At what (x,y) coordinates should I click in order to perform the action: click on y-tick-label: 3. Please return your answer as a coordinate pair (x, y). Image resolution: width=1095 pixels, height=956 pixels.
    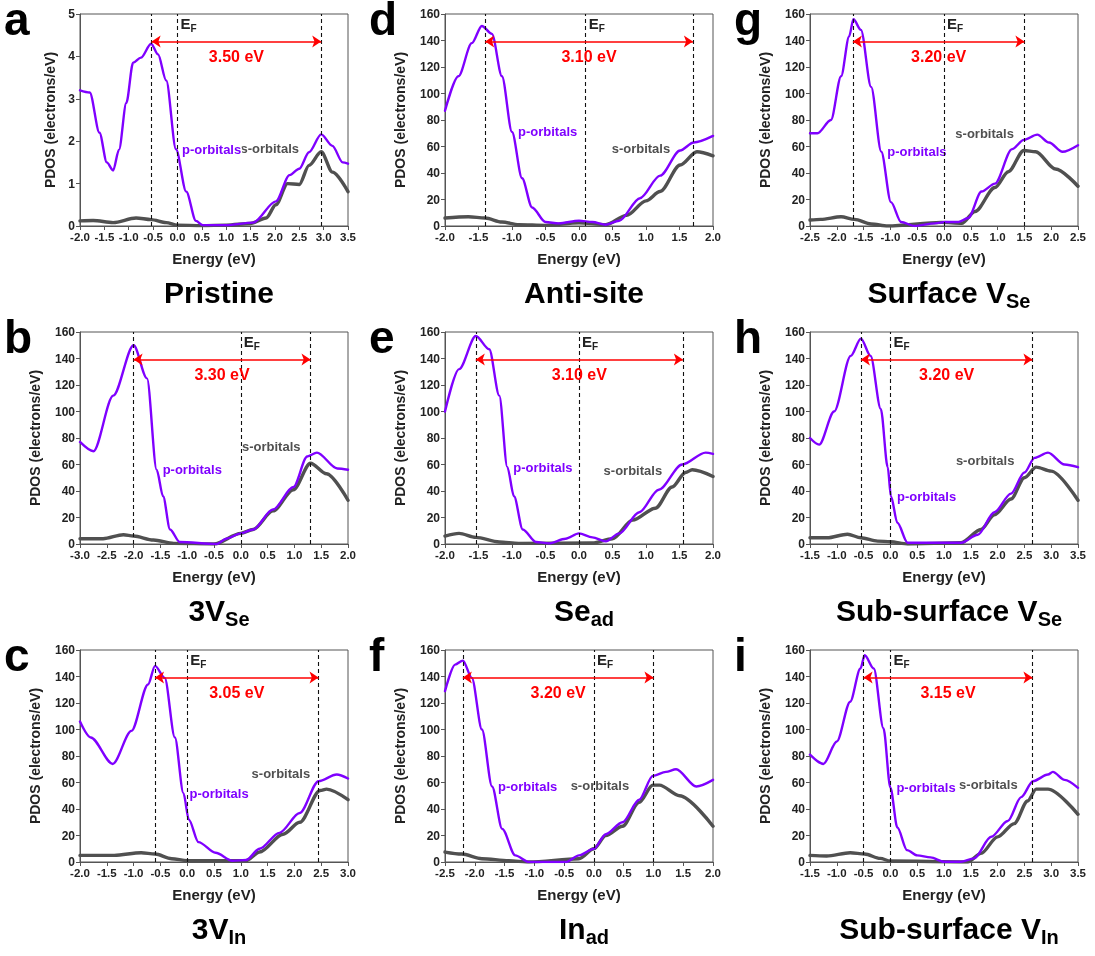
    Looking at the image, I should click on (72, 98).